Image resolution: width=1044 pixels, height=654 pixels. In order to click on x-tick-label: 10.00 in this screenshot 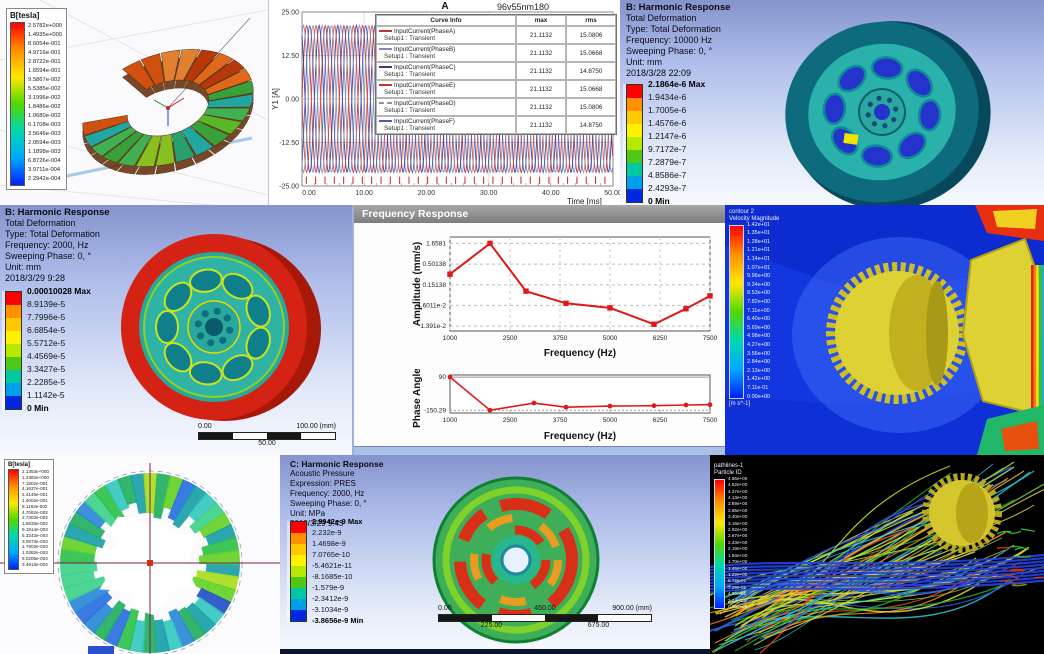, I will do `click(364, 193)`.